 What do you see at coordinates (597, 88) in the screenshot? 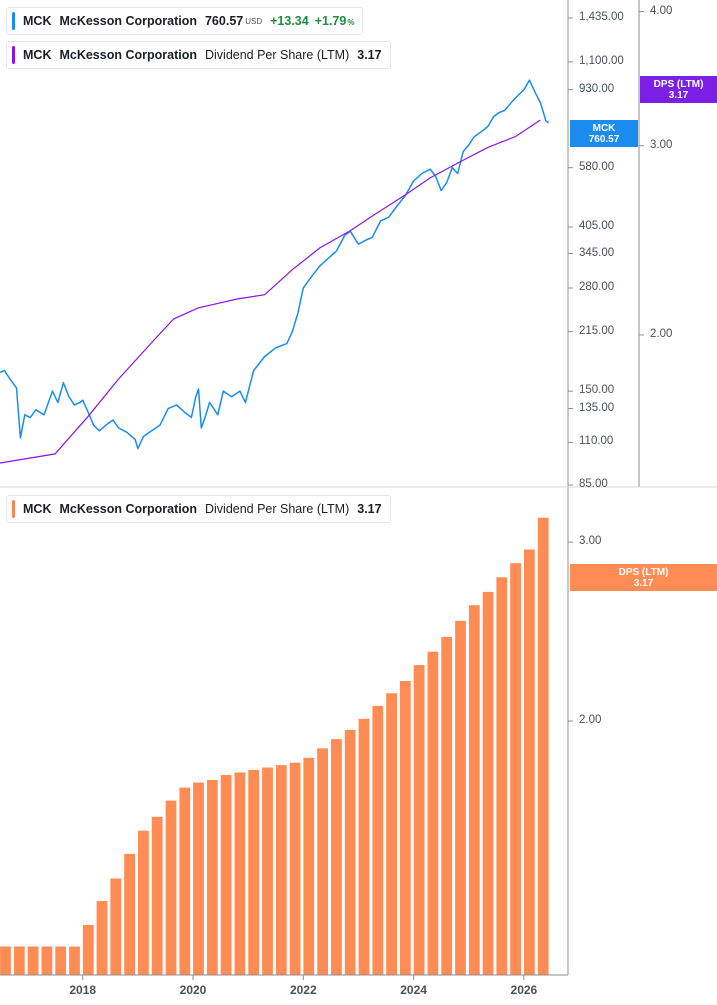
I see `price-axis-label: 930.00` at bounding box center [597, 88].